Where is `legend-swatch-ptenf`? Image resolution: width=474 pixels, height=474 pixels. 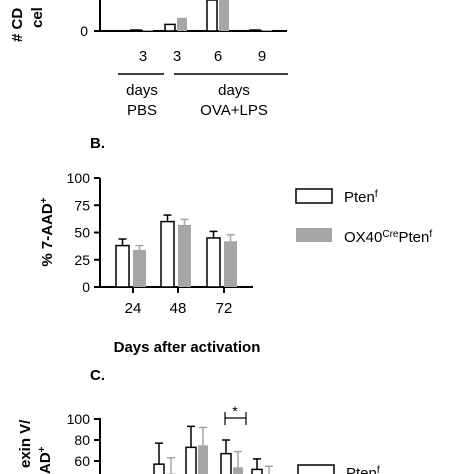 legend-swatch-ptenf is located at coordinates (314, 196).